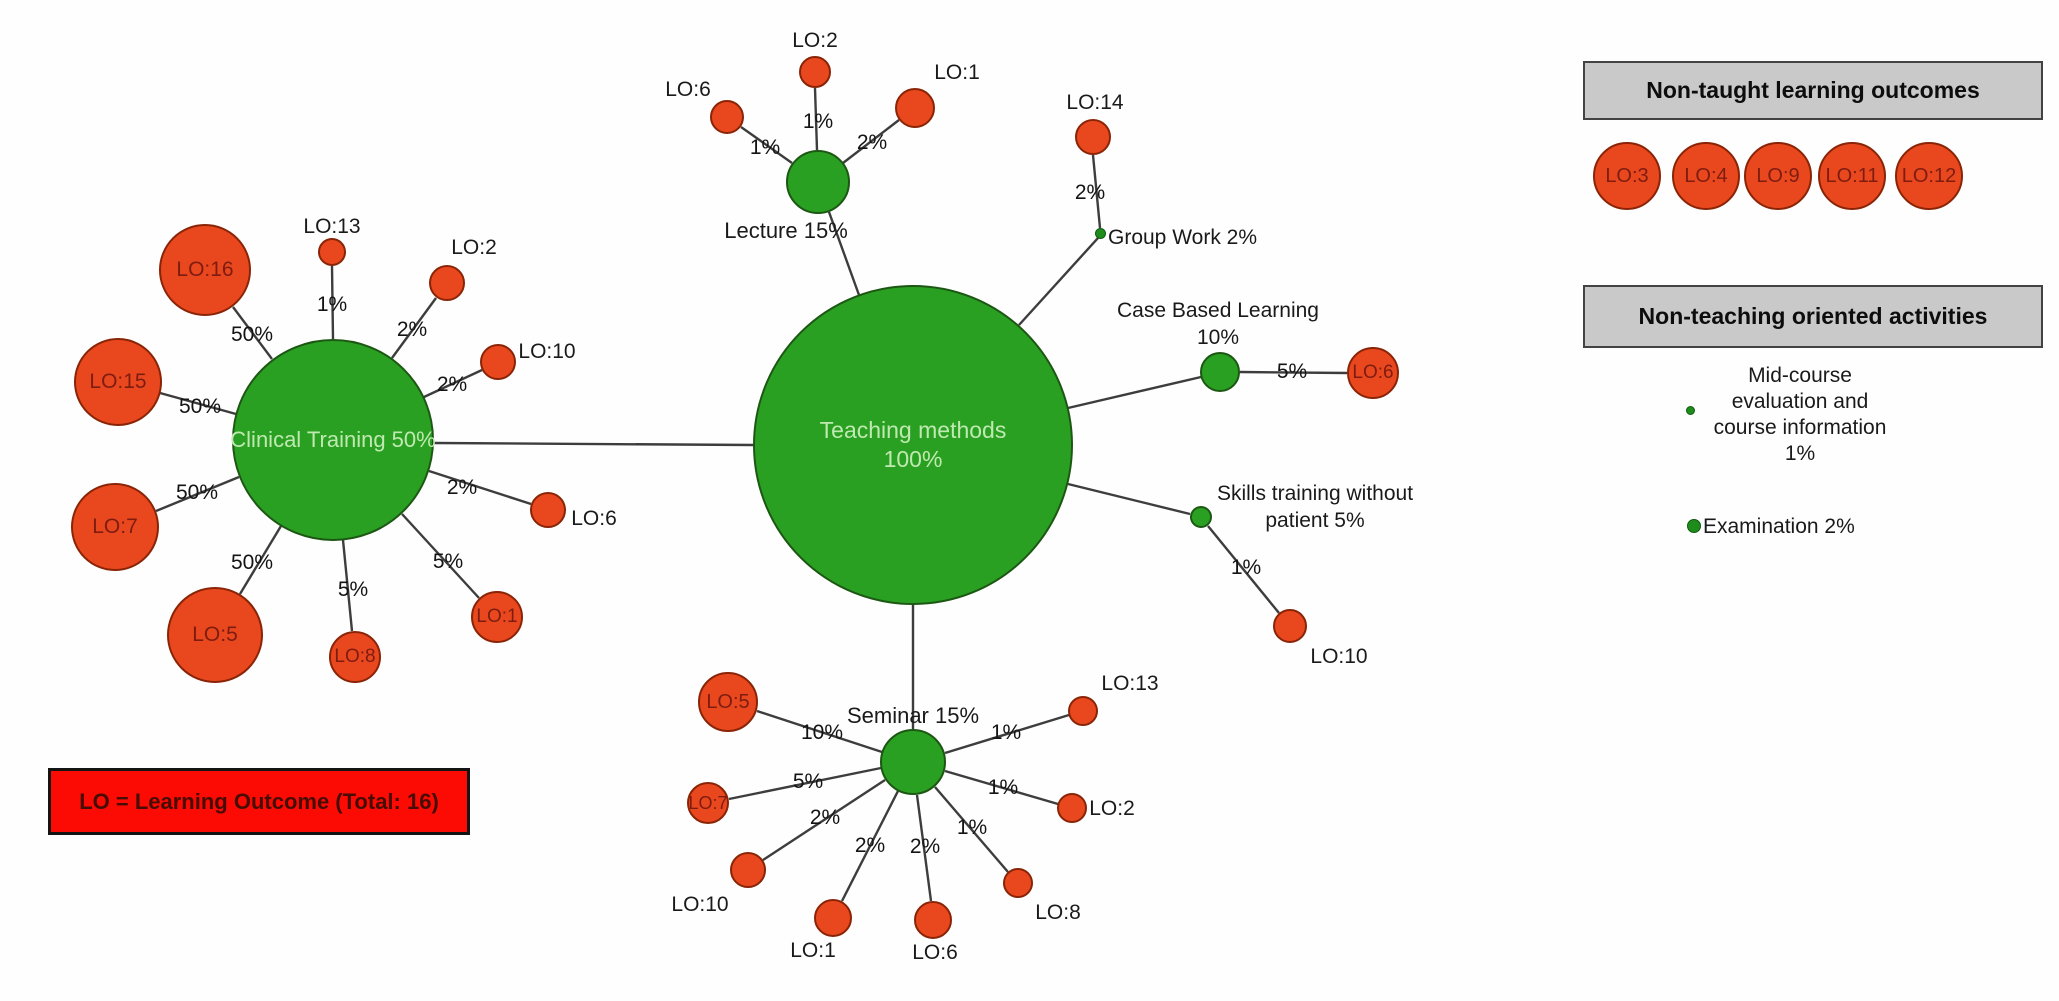 This screenshot has width=2059, height=1001. I want to click on label-lecture-lo6: LO:6, so click(688, 89).